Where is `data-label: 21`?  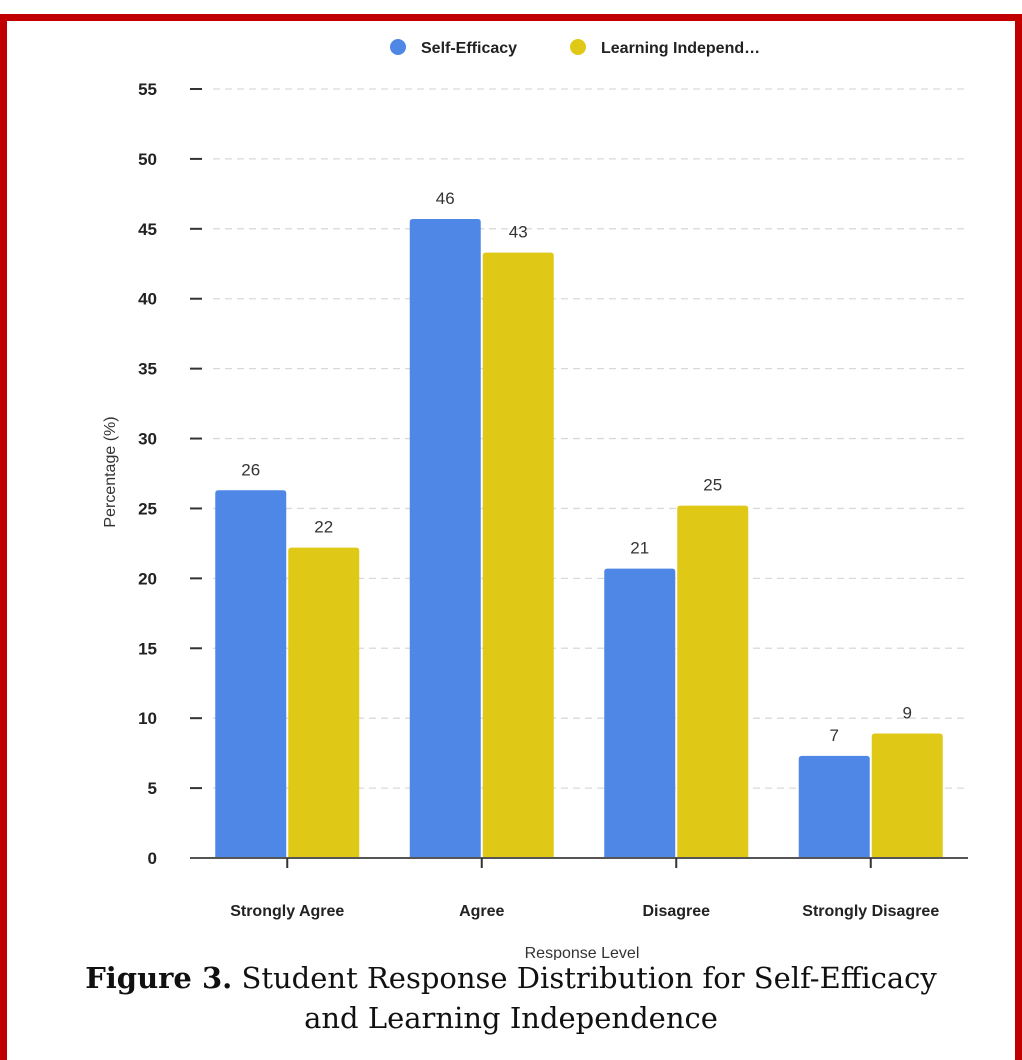 data-label: 21 is located at coordinates (639, 548).